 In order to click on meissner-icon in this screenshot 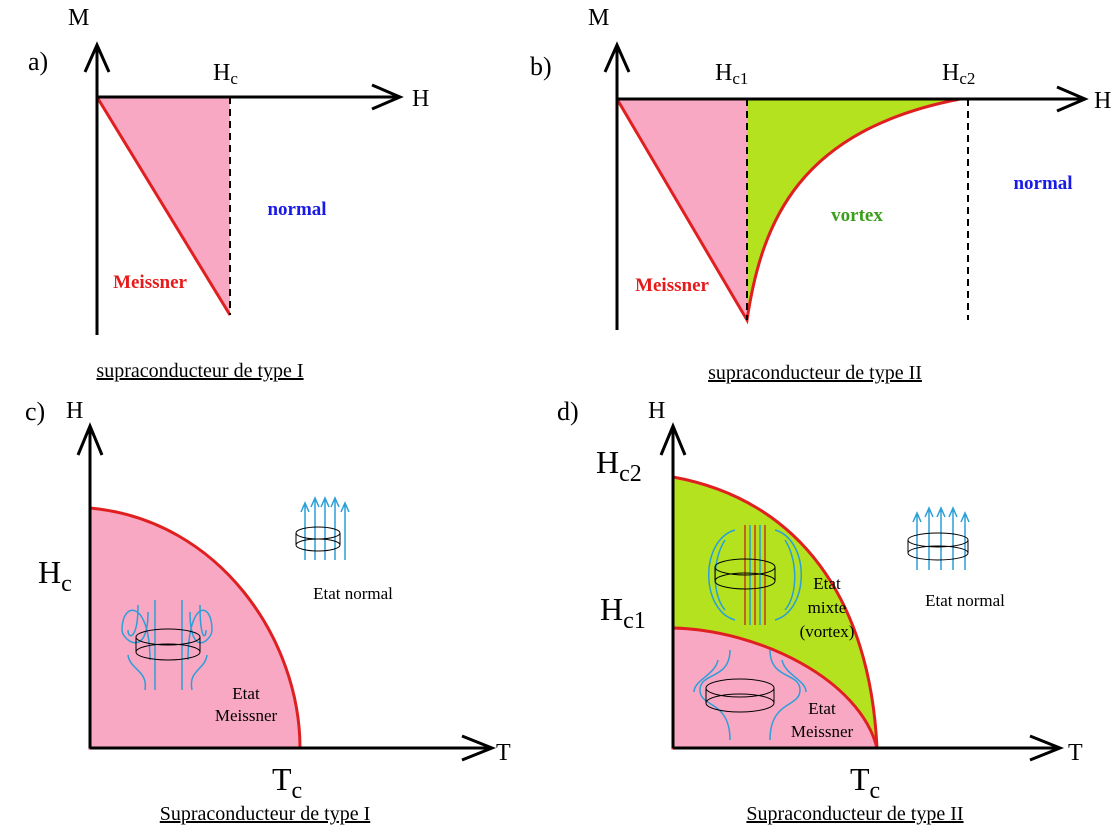, I will do `click(750, 695)`.